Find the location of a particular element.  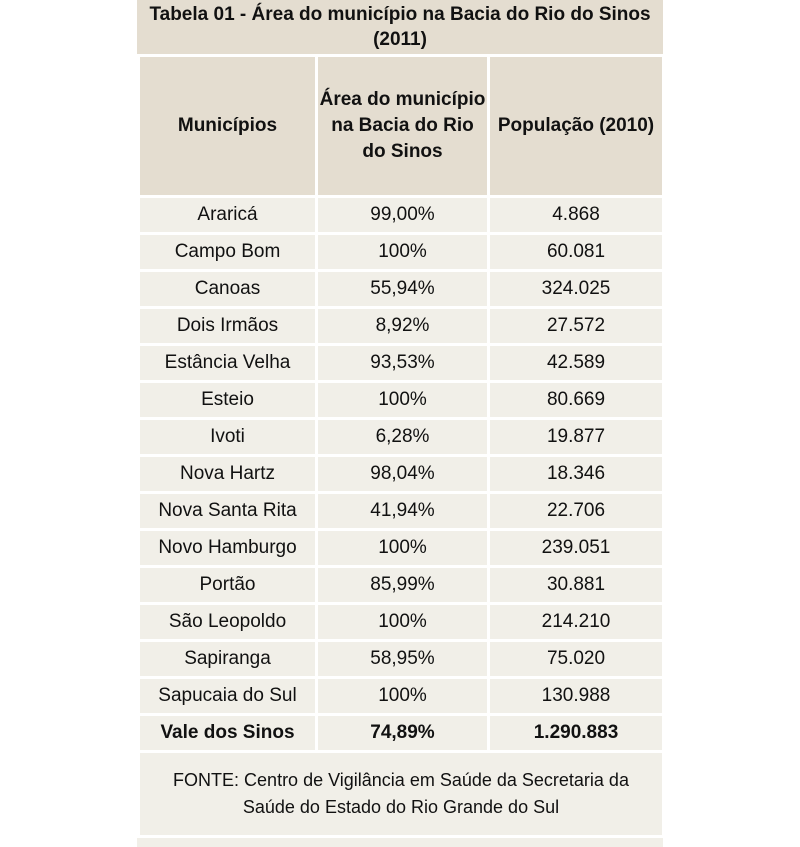

cell-municipio: Ivoti is located at coordinates (227, 437).